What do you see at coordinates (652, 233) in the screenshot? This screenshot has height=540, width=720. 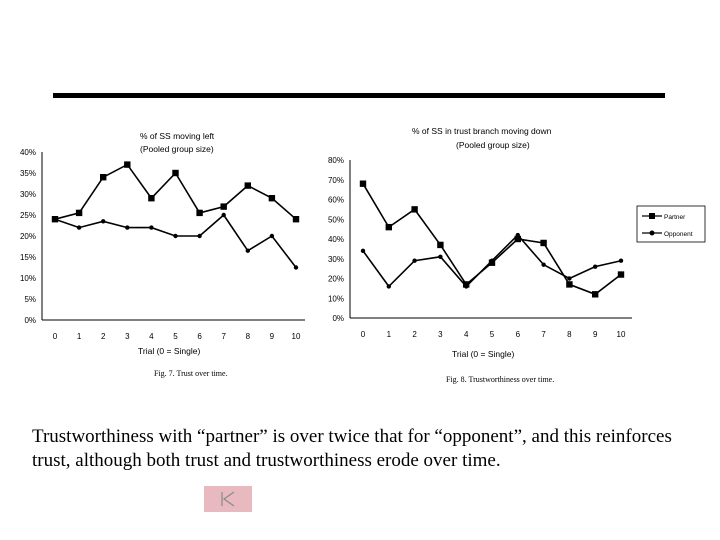 I see `legend-marker-opponent` at bounding box center [652, 233].